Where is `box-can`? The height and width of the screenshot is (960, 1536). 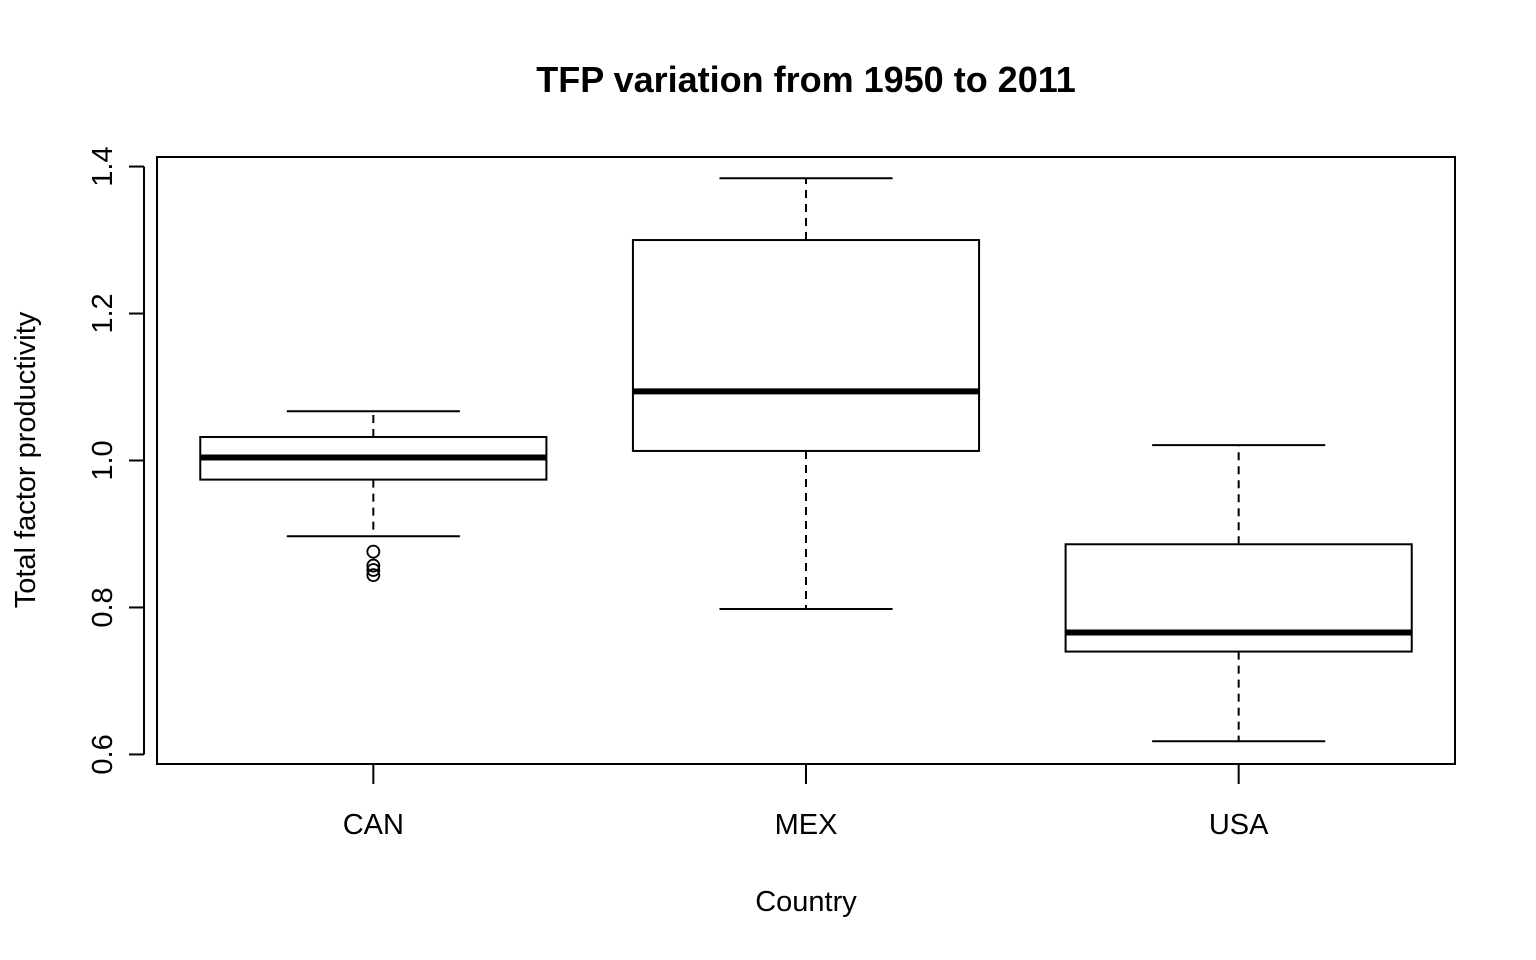
box-can is located at coordinates (373, 496).